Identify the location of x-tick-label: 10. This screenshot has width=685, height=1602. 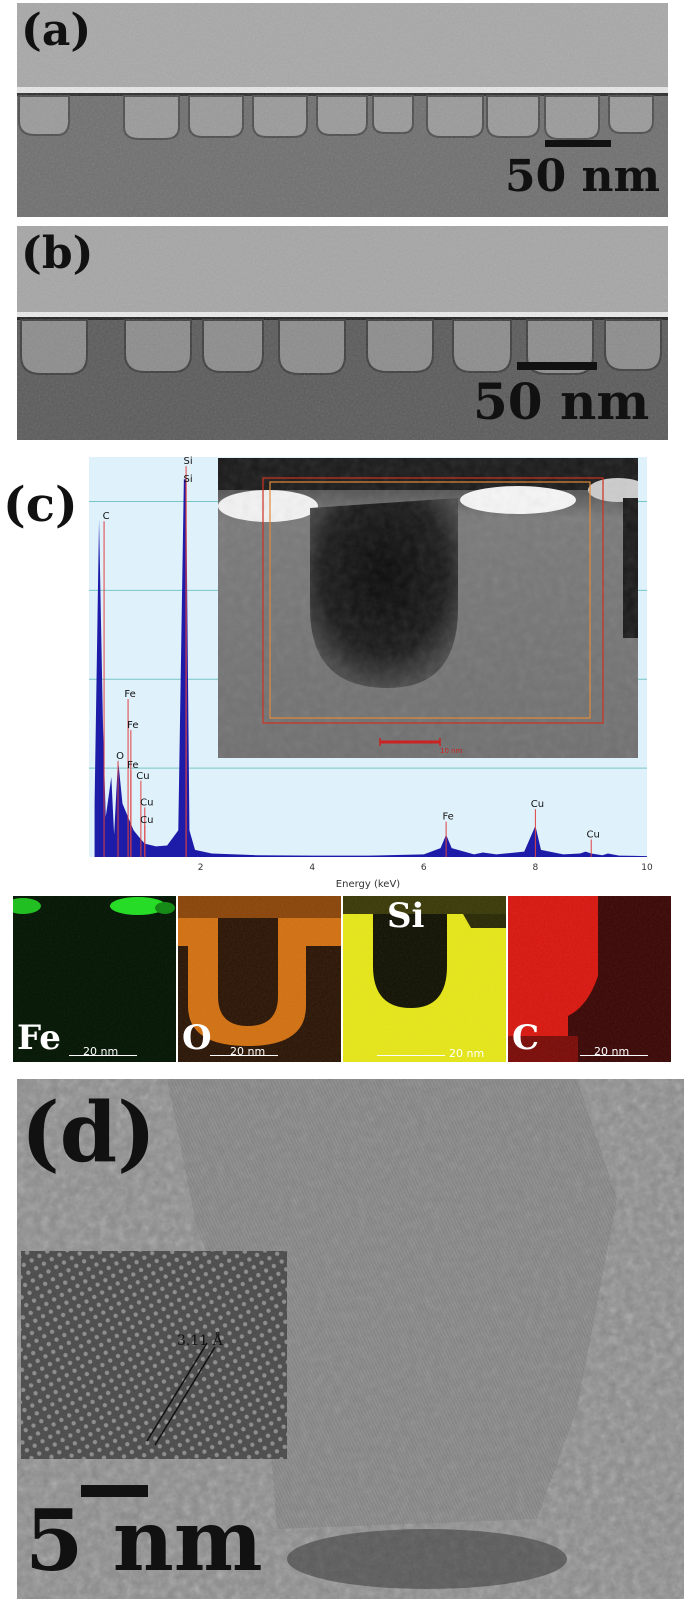
(647, 868).